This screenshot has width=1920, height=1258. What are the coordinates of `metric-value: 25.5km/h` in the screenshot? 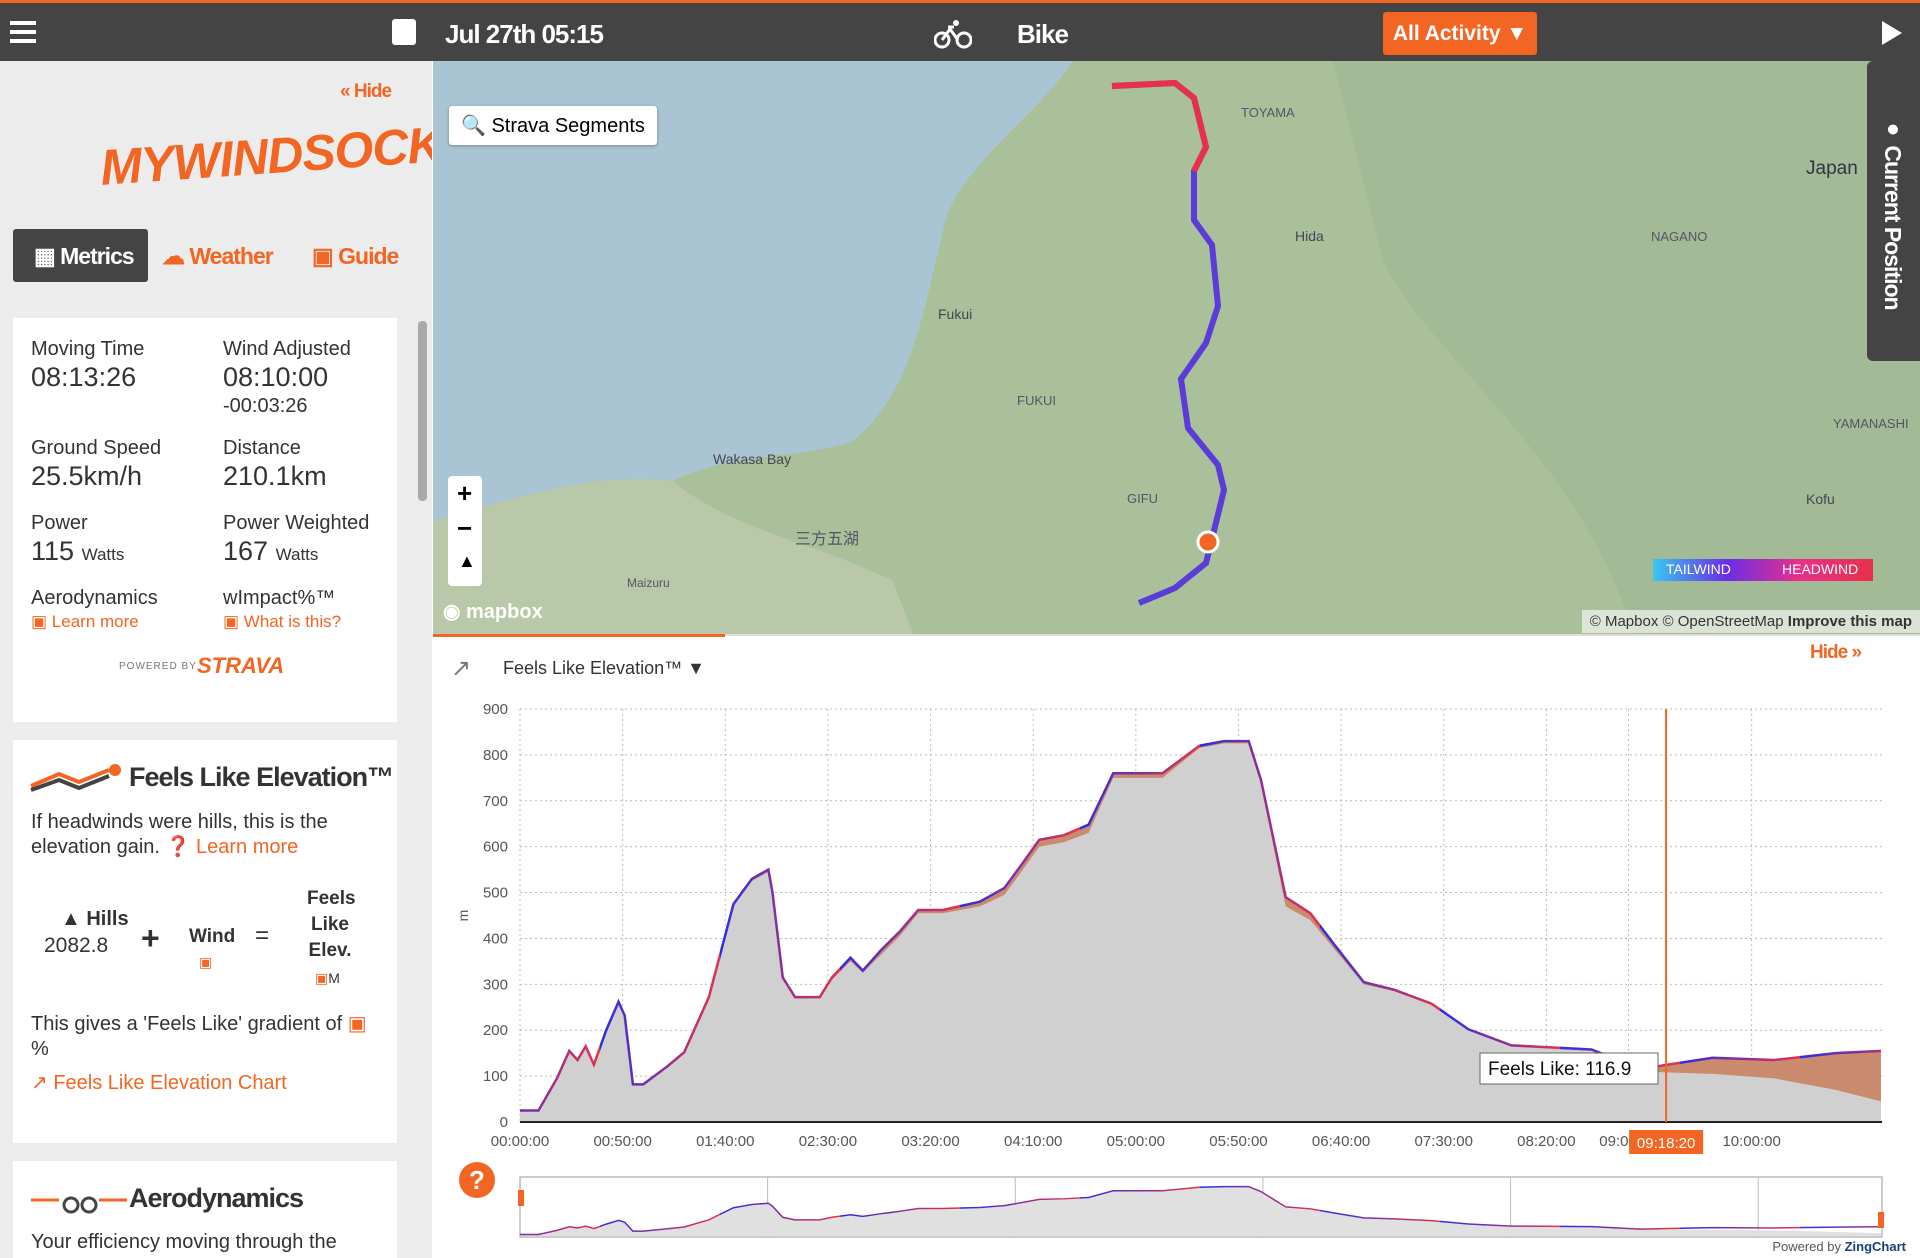 It's located at (87, 476).